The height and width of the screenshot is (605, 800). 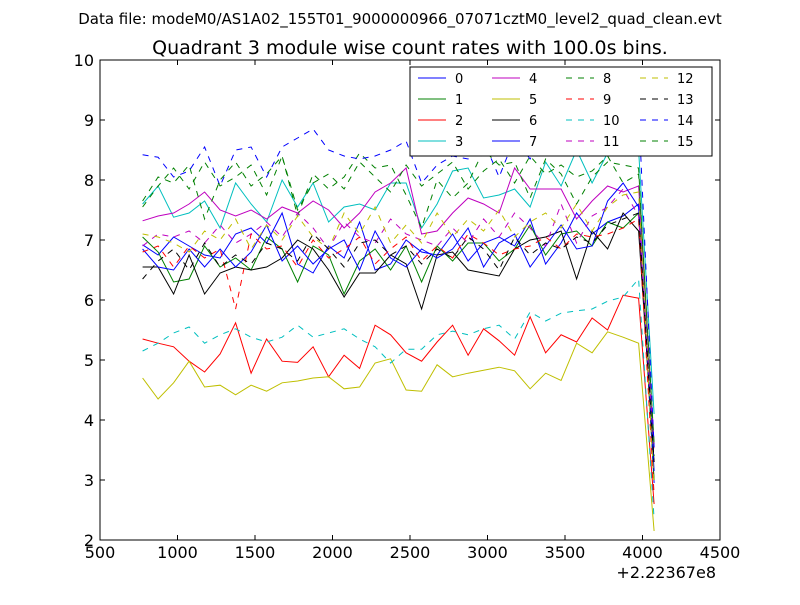 What do you see at coordinates (611, 142) in the screenshot?
I see `legend-label-11: 11` at bounding box center [611, 142].